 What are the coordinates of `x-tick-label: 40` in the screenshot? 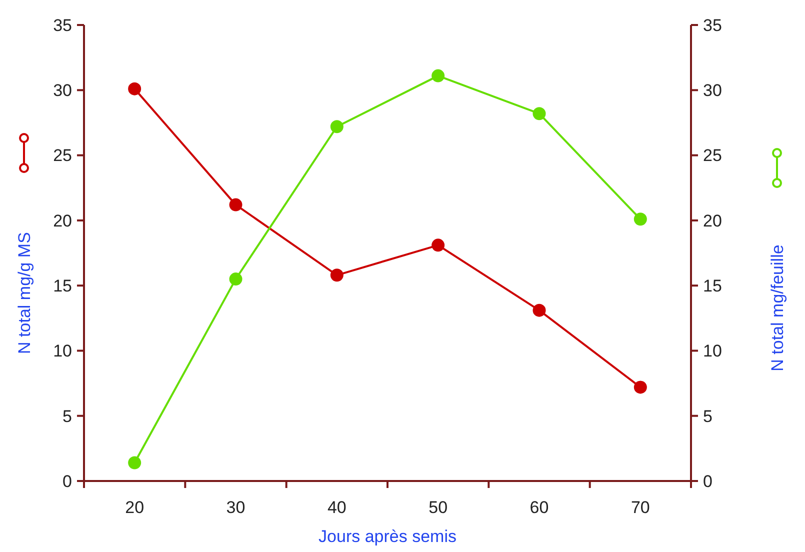 It's located at (336, 507).